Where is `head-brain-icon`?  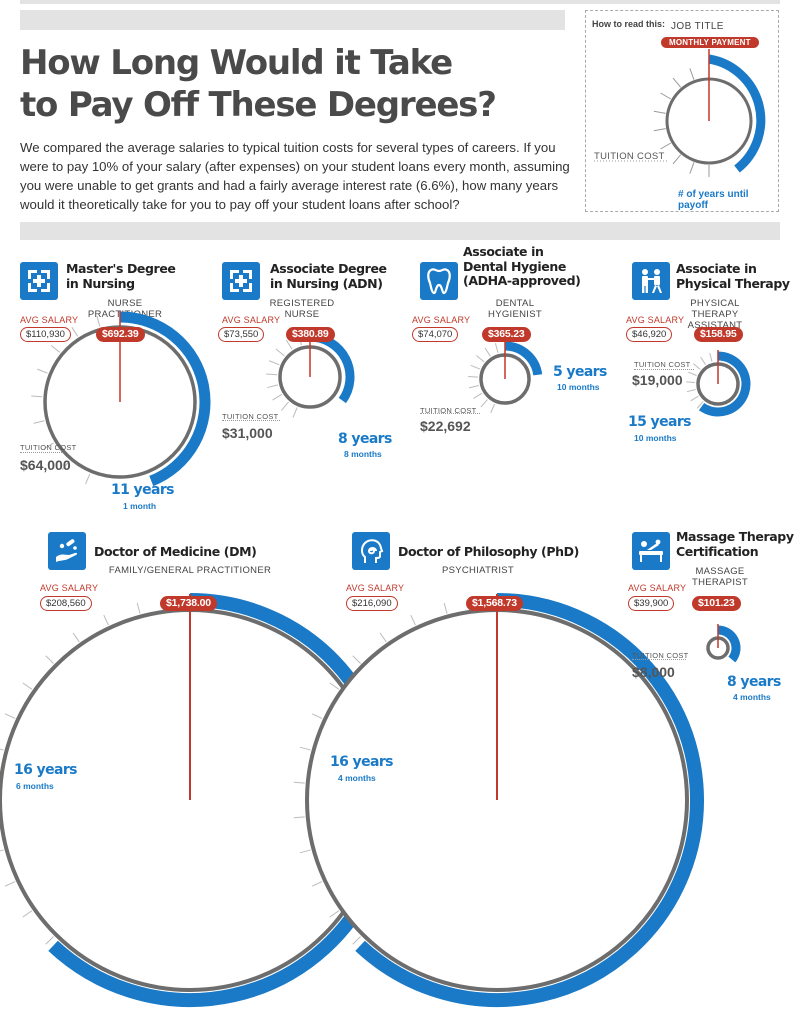 head-brain-icon is located at coordinates (371, 551).